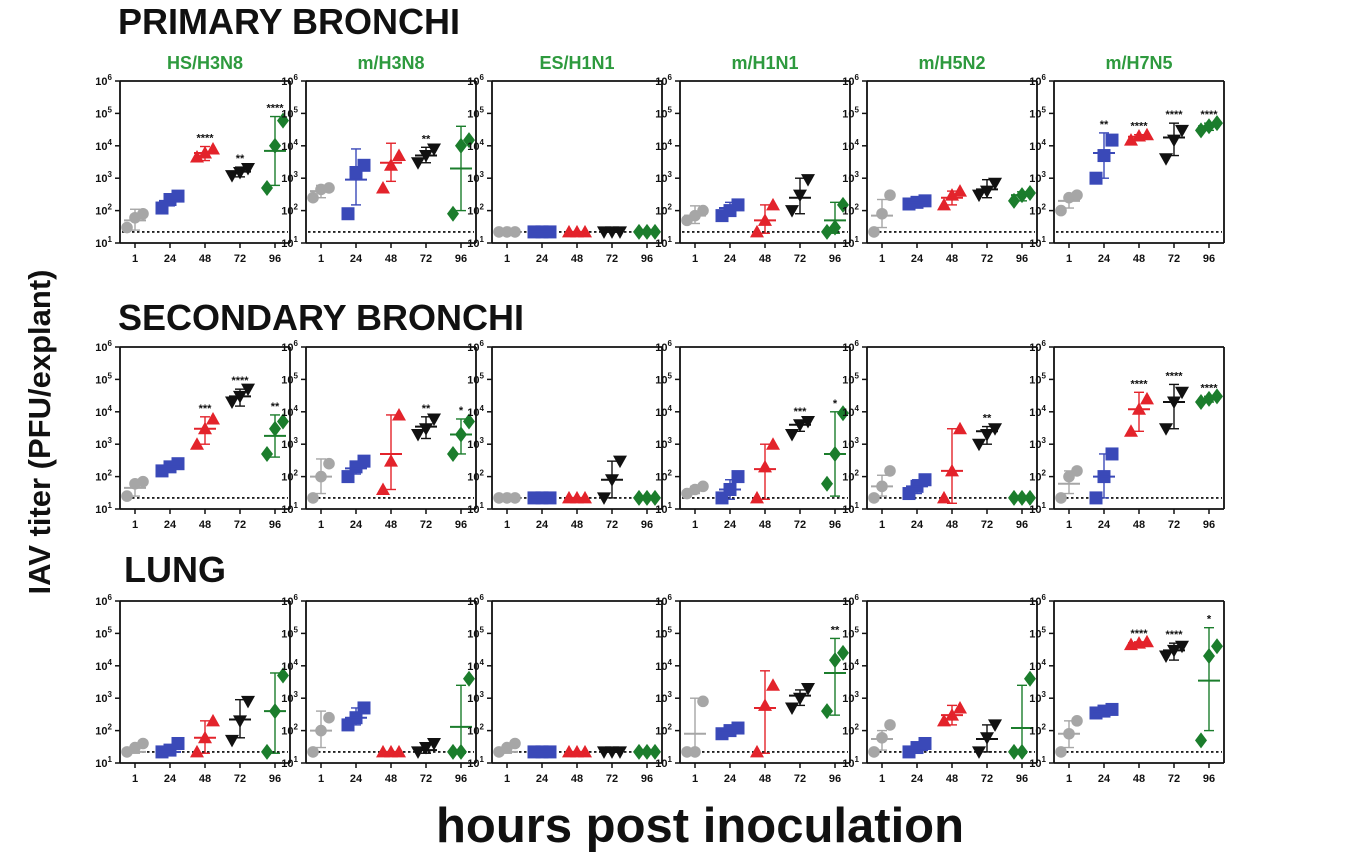  What do you see at coordinates (461, 411) in the screenshot?
I see `significance-label: *` at bounding box center [461, 411].